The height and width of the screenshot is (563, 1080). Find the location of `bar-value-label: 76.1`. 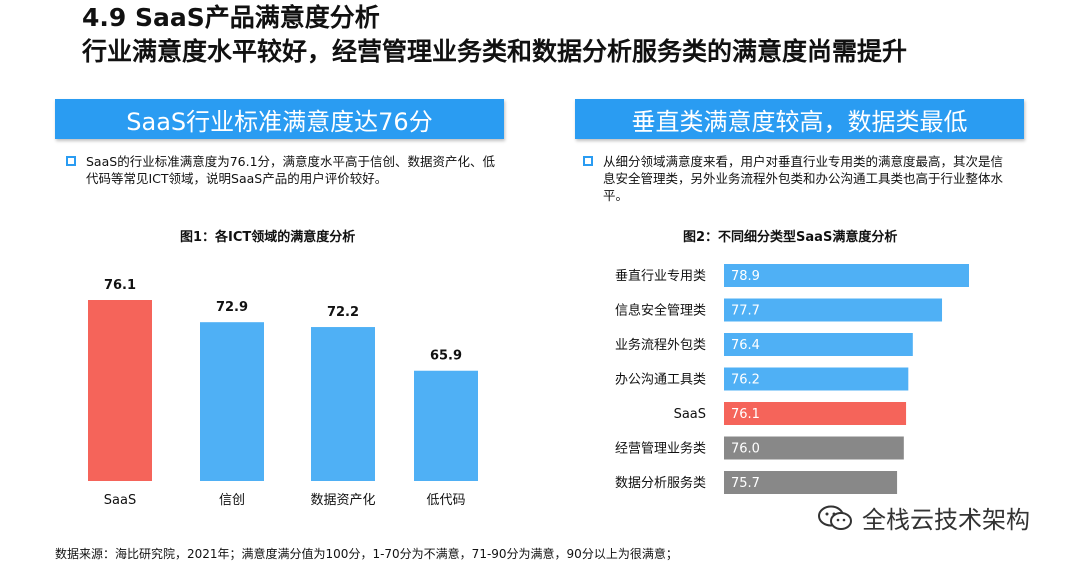

bar-value-label: 76.1 is located at coordinates (120, 285).